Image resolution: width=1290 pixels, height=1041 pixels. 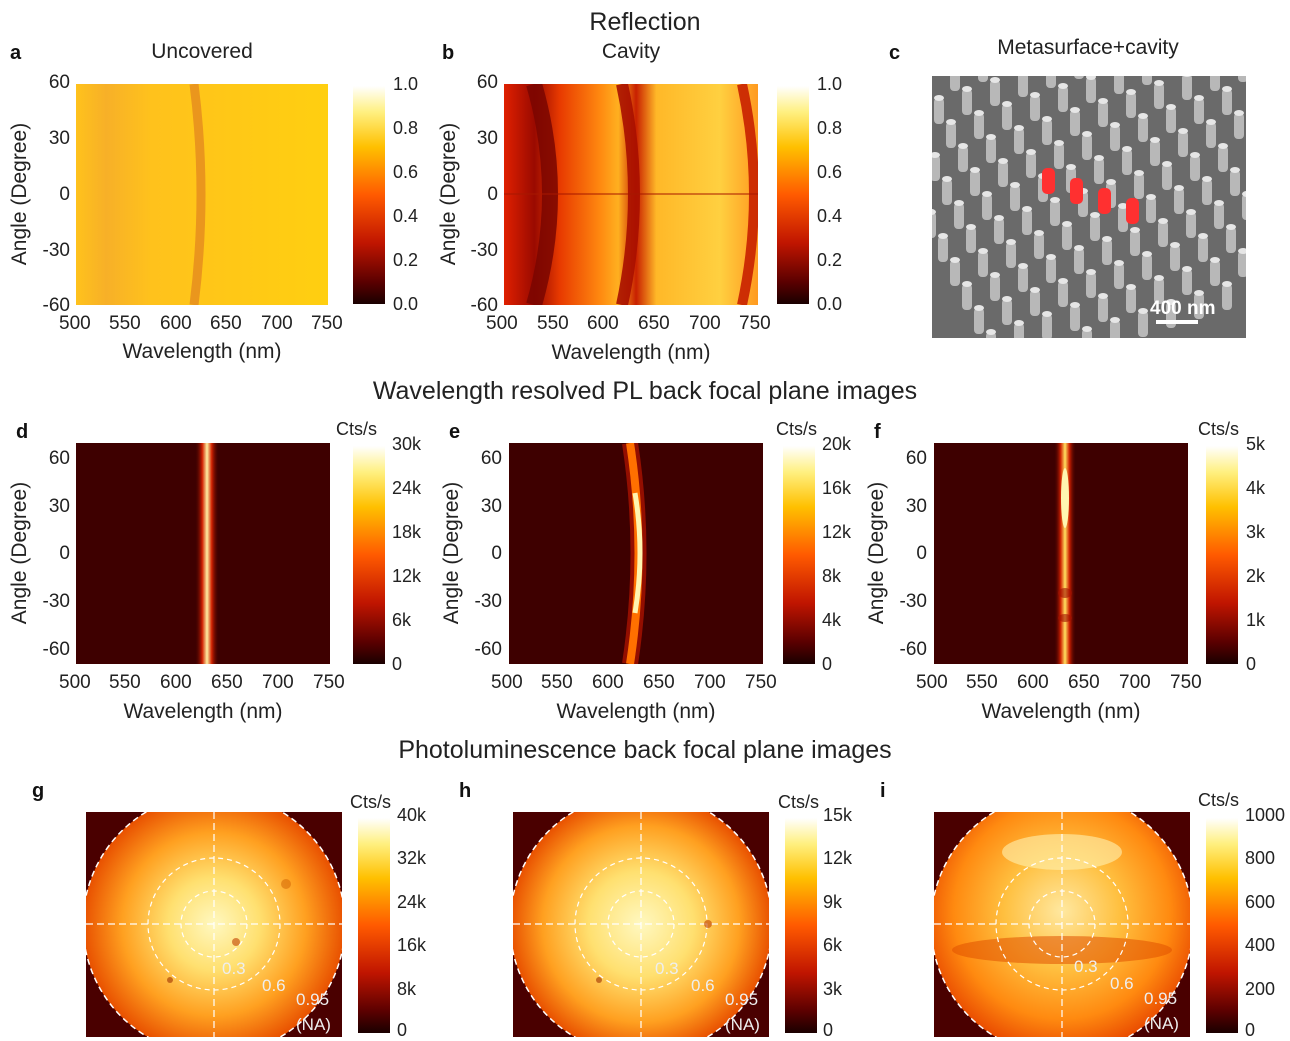 I want to click on na-label-g-unit: (NA), so click(x=313, y=1024).